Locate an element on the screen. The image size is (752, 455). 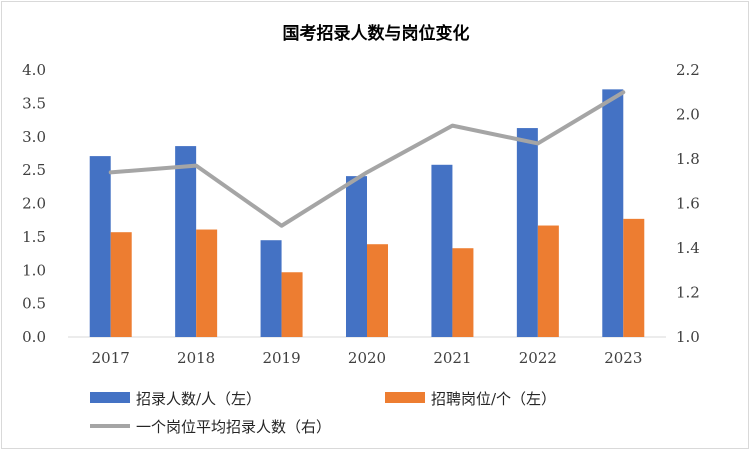
legend: 招录人数/人（左） 招聘岗位/个（左） 一个岗位平均招录人数（右） is located at coordinates (323, 413).